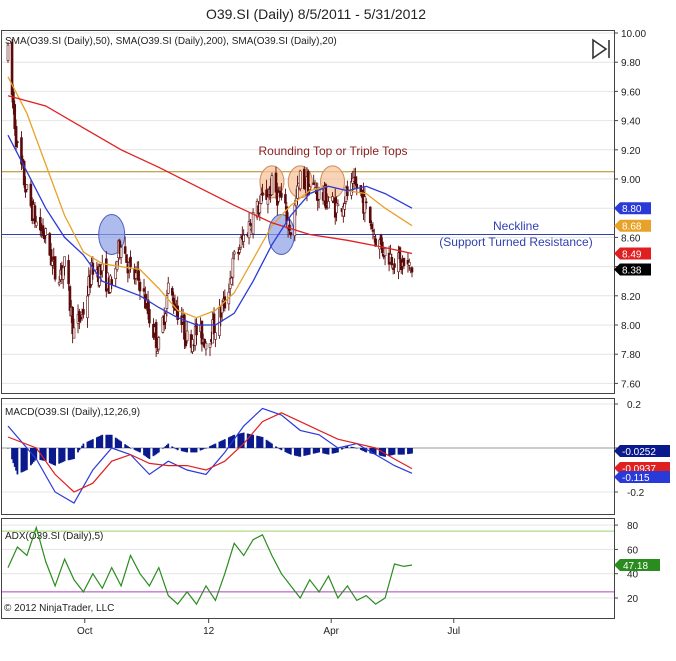 The width and height of the screenshot is (676, 661). What do you see at coordinates (632, 254) in the screenshot?
I see `price-badge-label: 8.49` at bounding box center [632, 254].